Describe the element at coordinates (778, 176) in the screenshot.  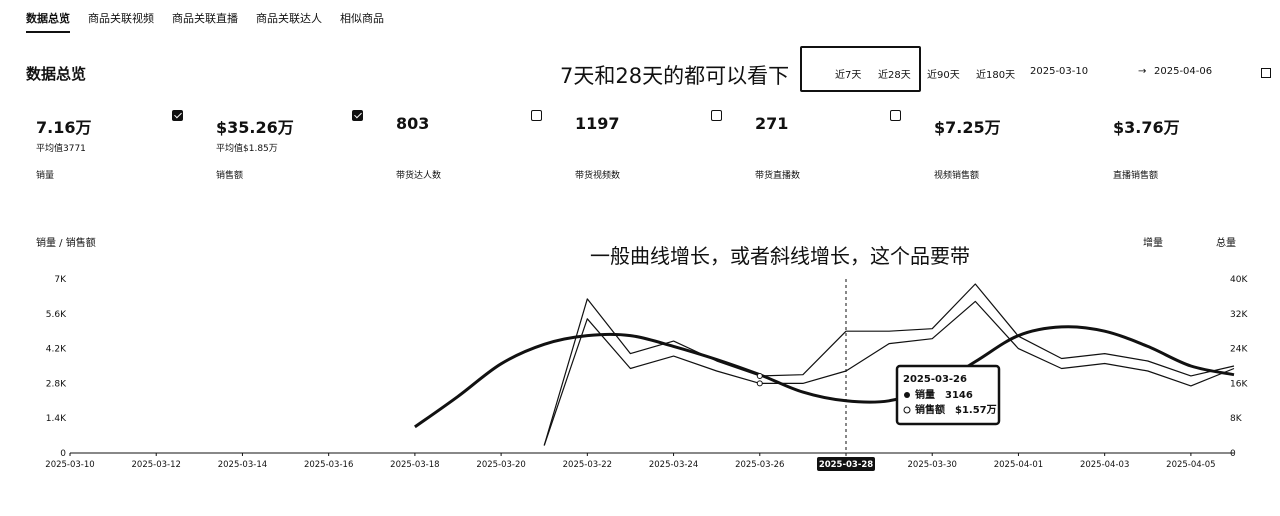
I see `metric-label: 带货直播数` at that location.